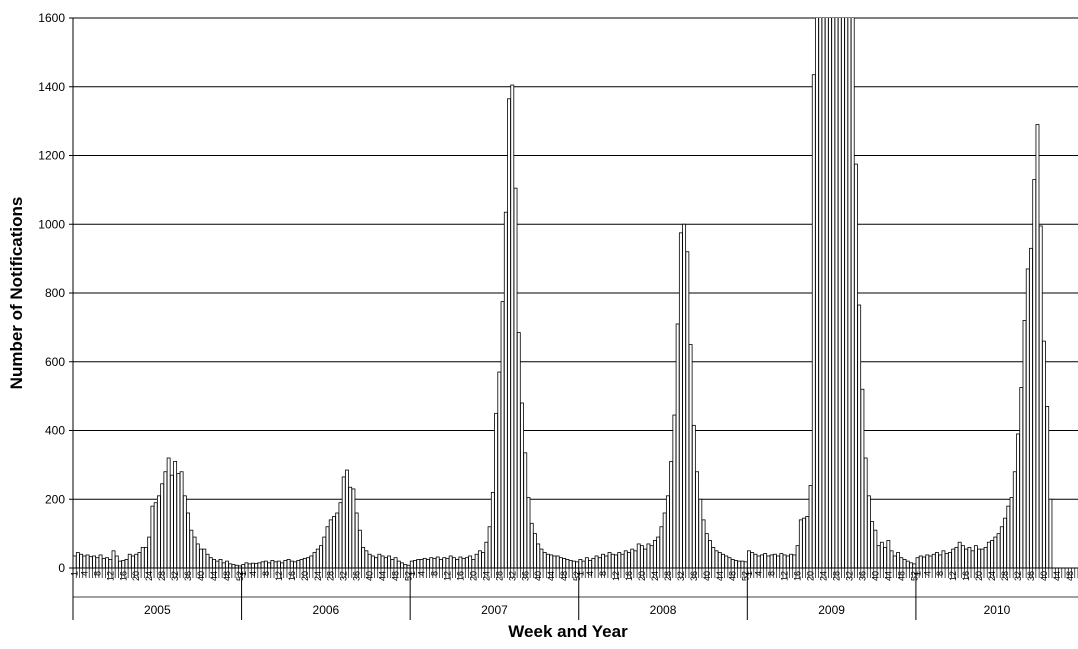  I want to click on y-tick-label: 0, so click(61, 568).